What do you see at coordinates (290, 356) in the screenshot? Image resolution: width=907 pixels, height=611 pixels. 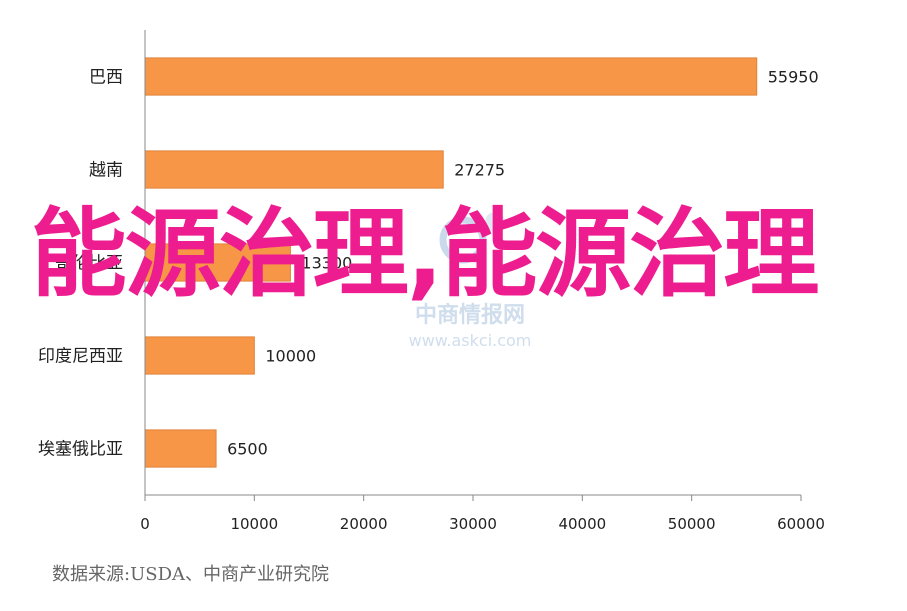 I see `value-label: 10000` at bounding box center [290, 356].